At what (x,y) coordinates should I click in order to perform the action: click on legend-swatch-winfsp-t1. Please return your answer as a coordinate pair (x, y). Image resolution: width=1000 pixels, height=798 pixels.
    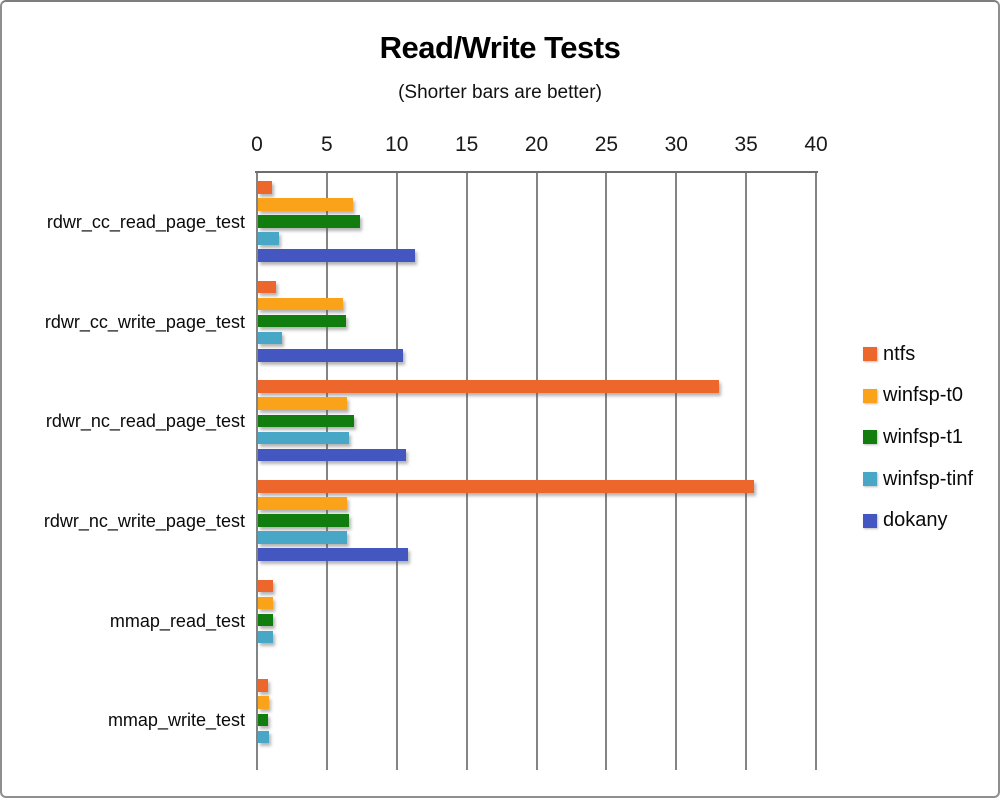
    Looking at the image, I should click on (870, 437).